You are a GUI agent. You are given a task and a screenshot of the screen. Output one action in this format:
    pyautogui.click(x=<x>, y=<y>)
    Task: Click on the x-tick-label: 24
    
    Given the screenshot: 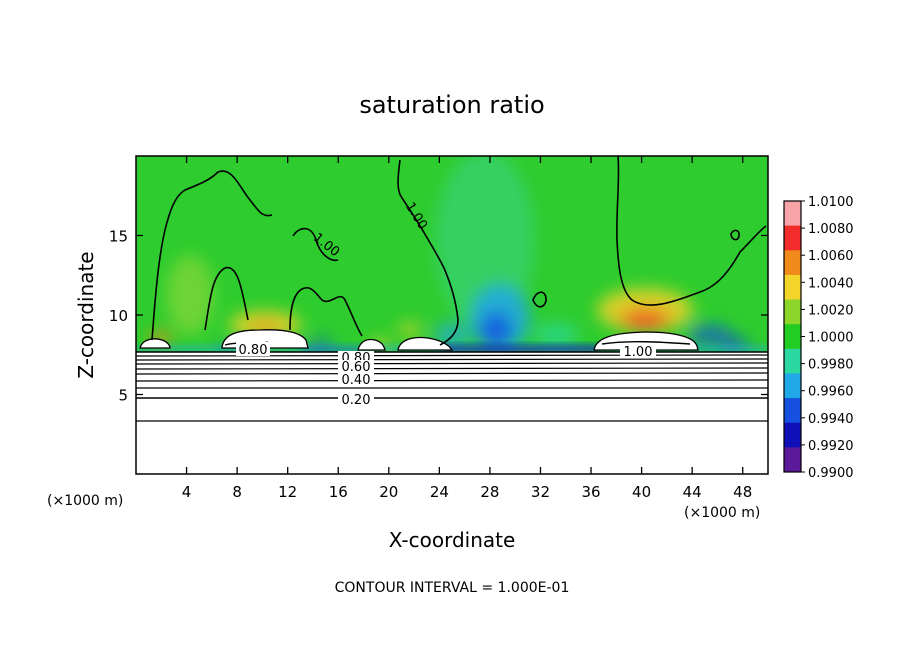 What is the action you would take?
    pyautogui.click(x=439, y=492)
    